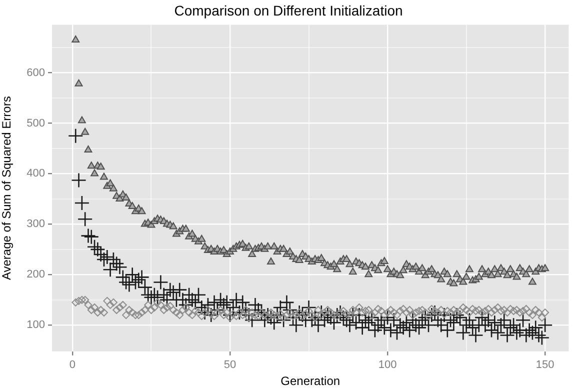  I want to click on y-tick-label: 100, so click(35, 325).